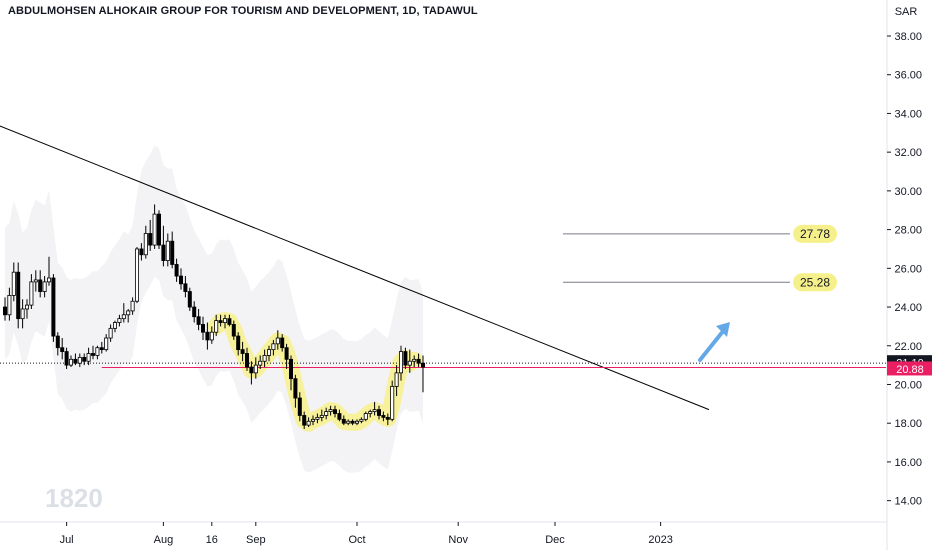 This screenshot has height=550, width=932. What do you see at coordinates (815, 233) in the screenshot?
I see `target-label-bg` at bounding box center [815, 233].